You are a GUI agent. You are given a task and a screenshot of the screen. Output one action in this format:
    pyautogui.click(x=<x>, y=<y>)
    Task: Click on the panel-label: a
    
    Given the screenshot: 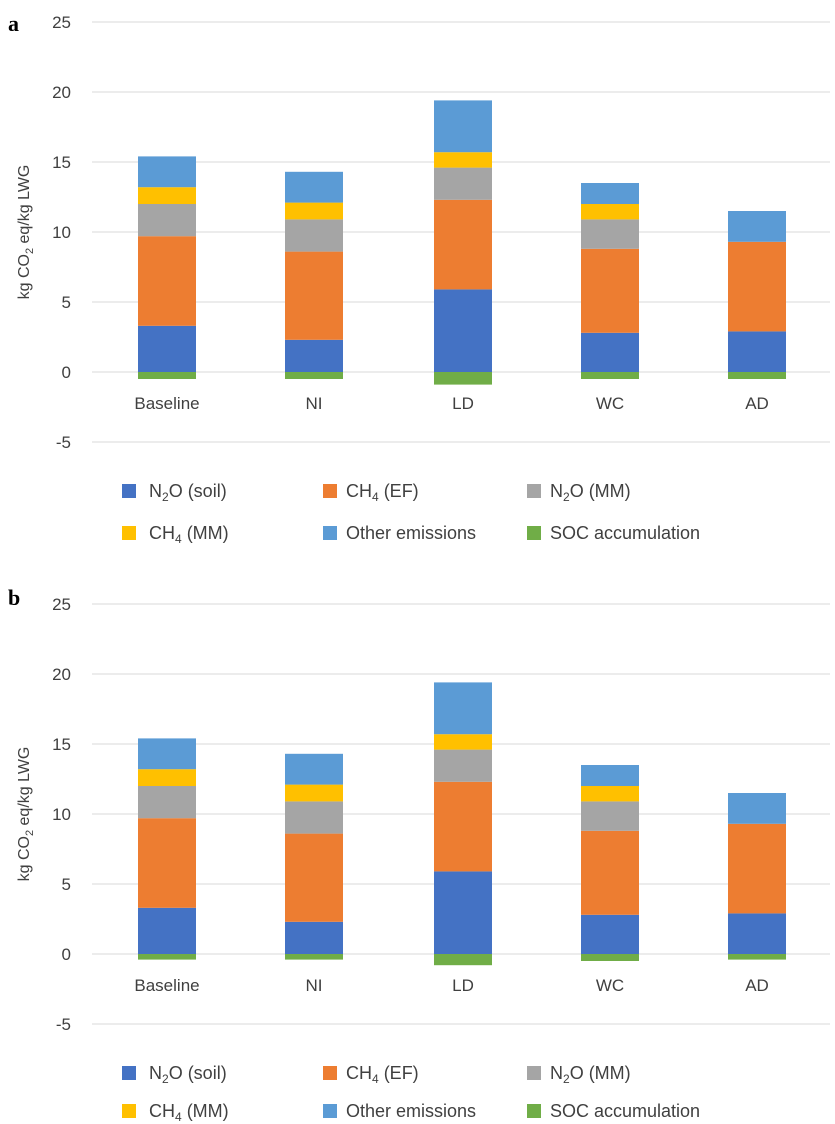 What is the action you would take?
    pyautogui.click(x=13, y=23)
    